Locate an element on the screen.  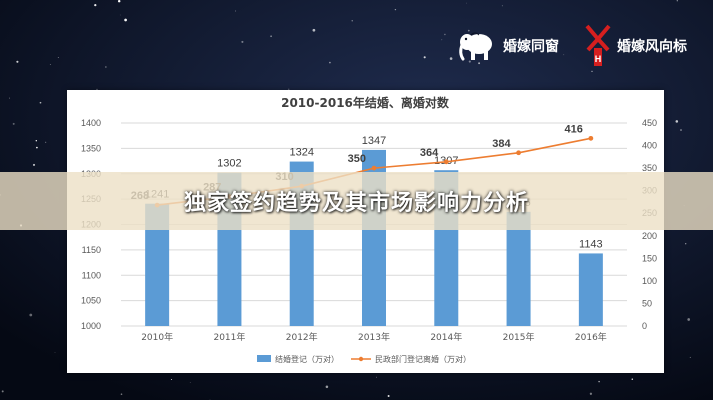
brand-left-name: 婚嫁同窗 is located at coordinates (531, 47).